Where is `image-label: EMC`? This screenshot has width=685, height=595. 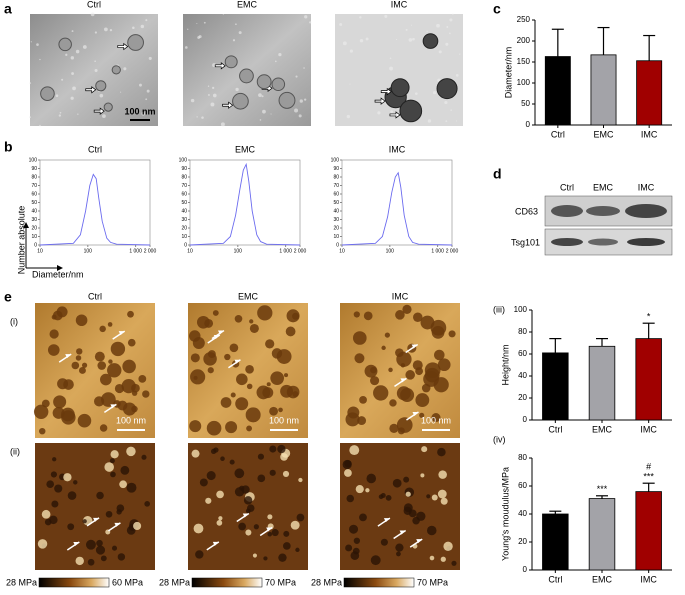 image-label: EMC is located at coordinates (247, 4).